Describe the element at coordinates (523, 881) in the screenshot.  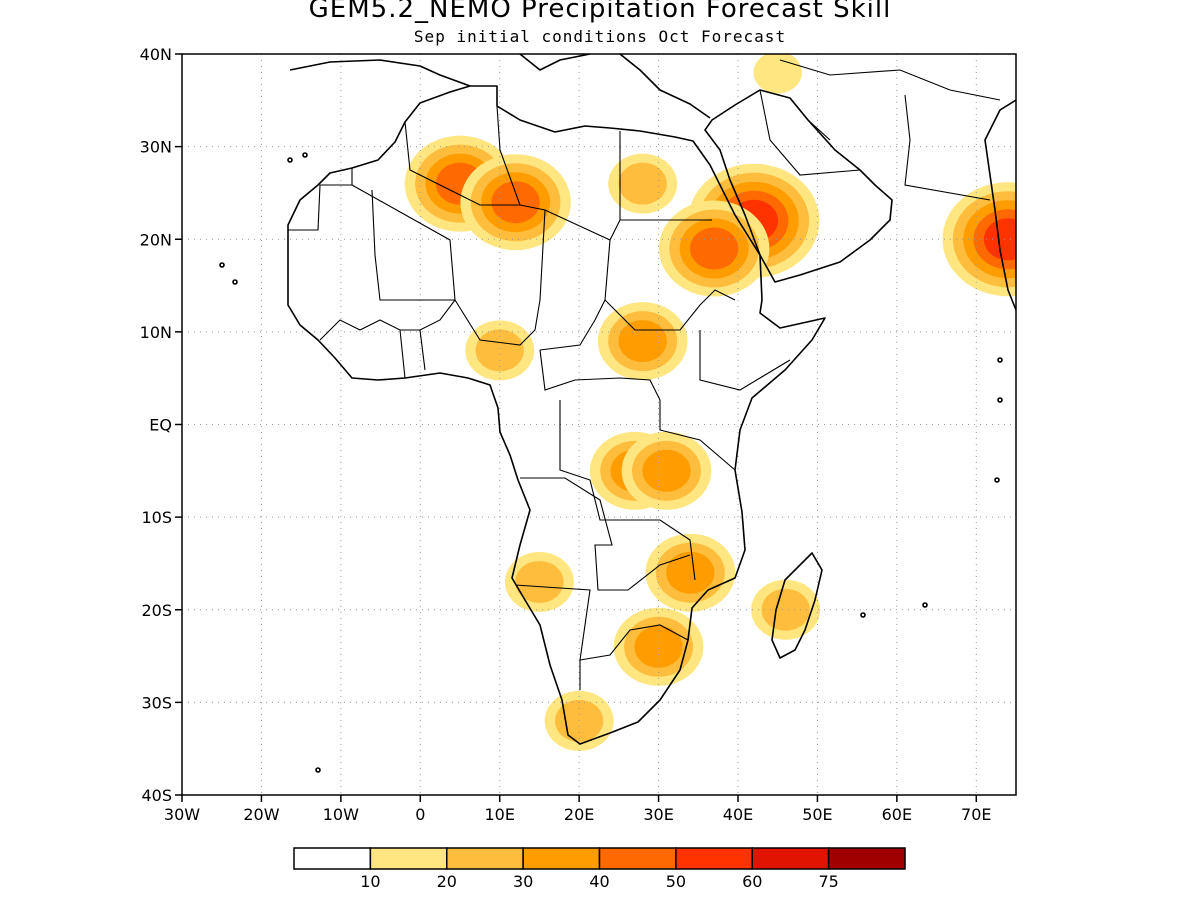
I see `colorbar-label: 30` at that location.